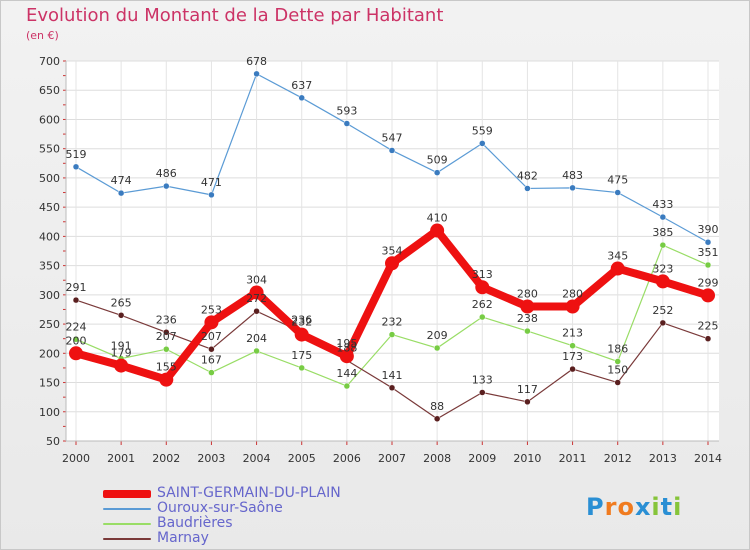 This screenshot has width=750, height=550. I want to click on data-label: 519, so click(76, 154).